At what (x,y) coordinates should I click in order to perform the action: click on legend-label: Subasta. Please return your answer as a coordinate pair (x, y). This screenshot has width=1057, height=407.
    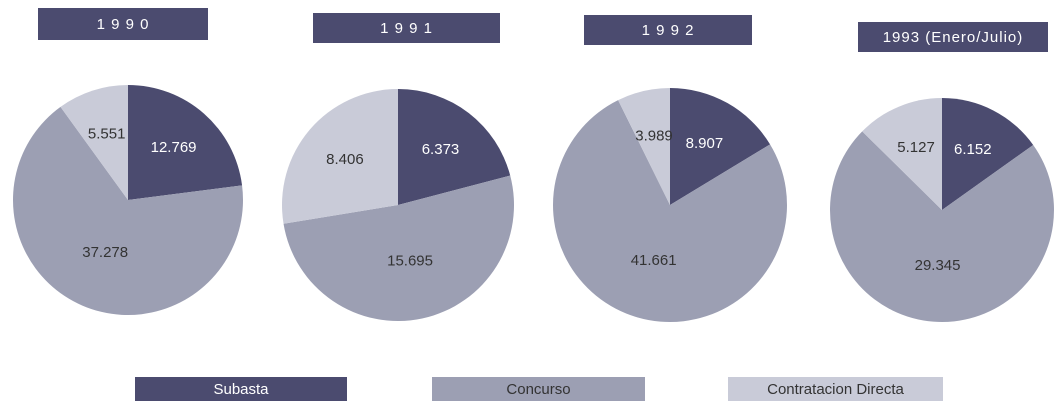
    Looking at the image, I should click on (241, 389).